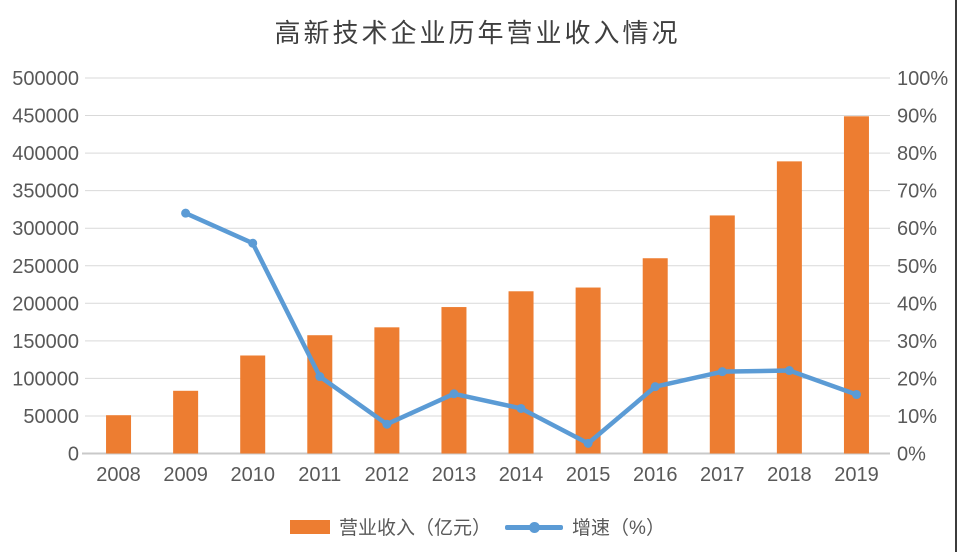  I want to click on y-axis-right-tick-label: 60%, so click(917, 229).